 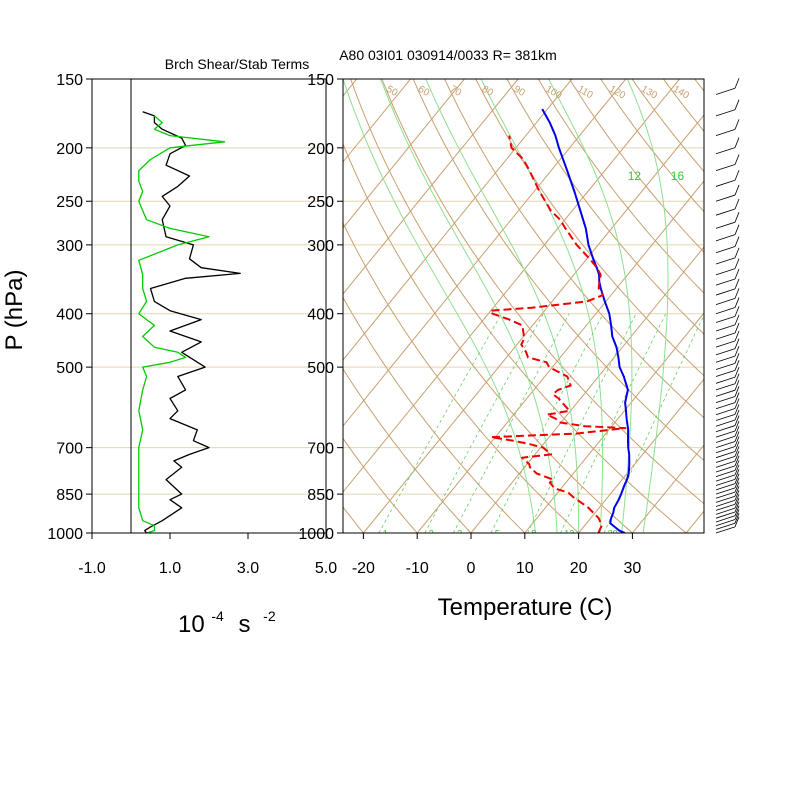 What do you see at coordinates (269, 616) in the screenshot?
I see `unit-exponent-2: -2` at bounding box center [269, 616].